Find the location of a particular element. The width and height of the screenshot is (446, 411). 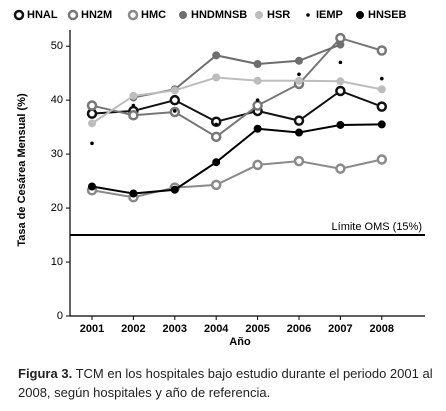

x-tick-label: 2008 is located at coordinates (382, 329).